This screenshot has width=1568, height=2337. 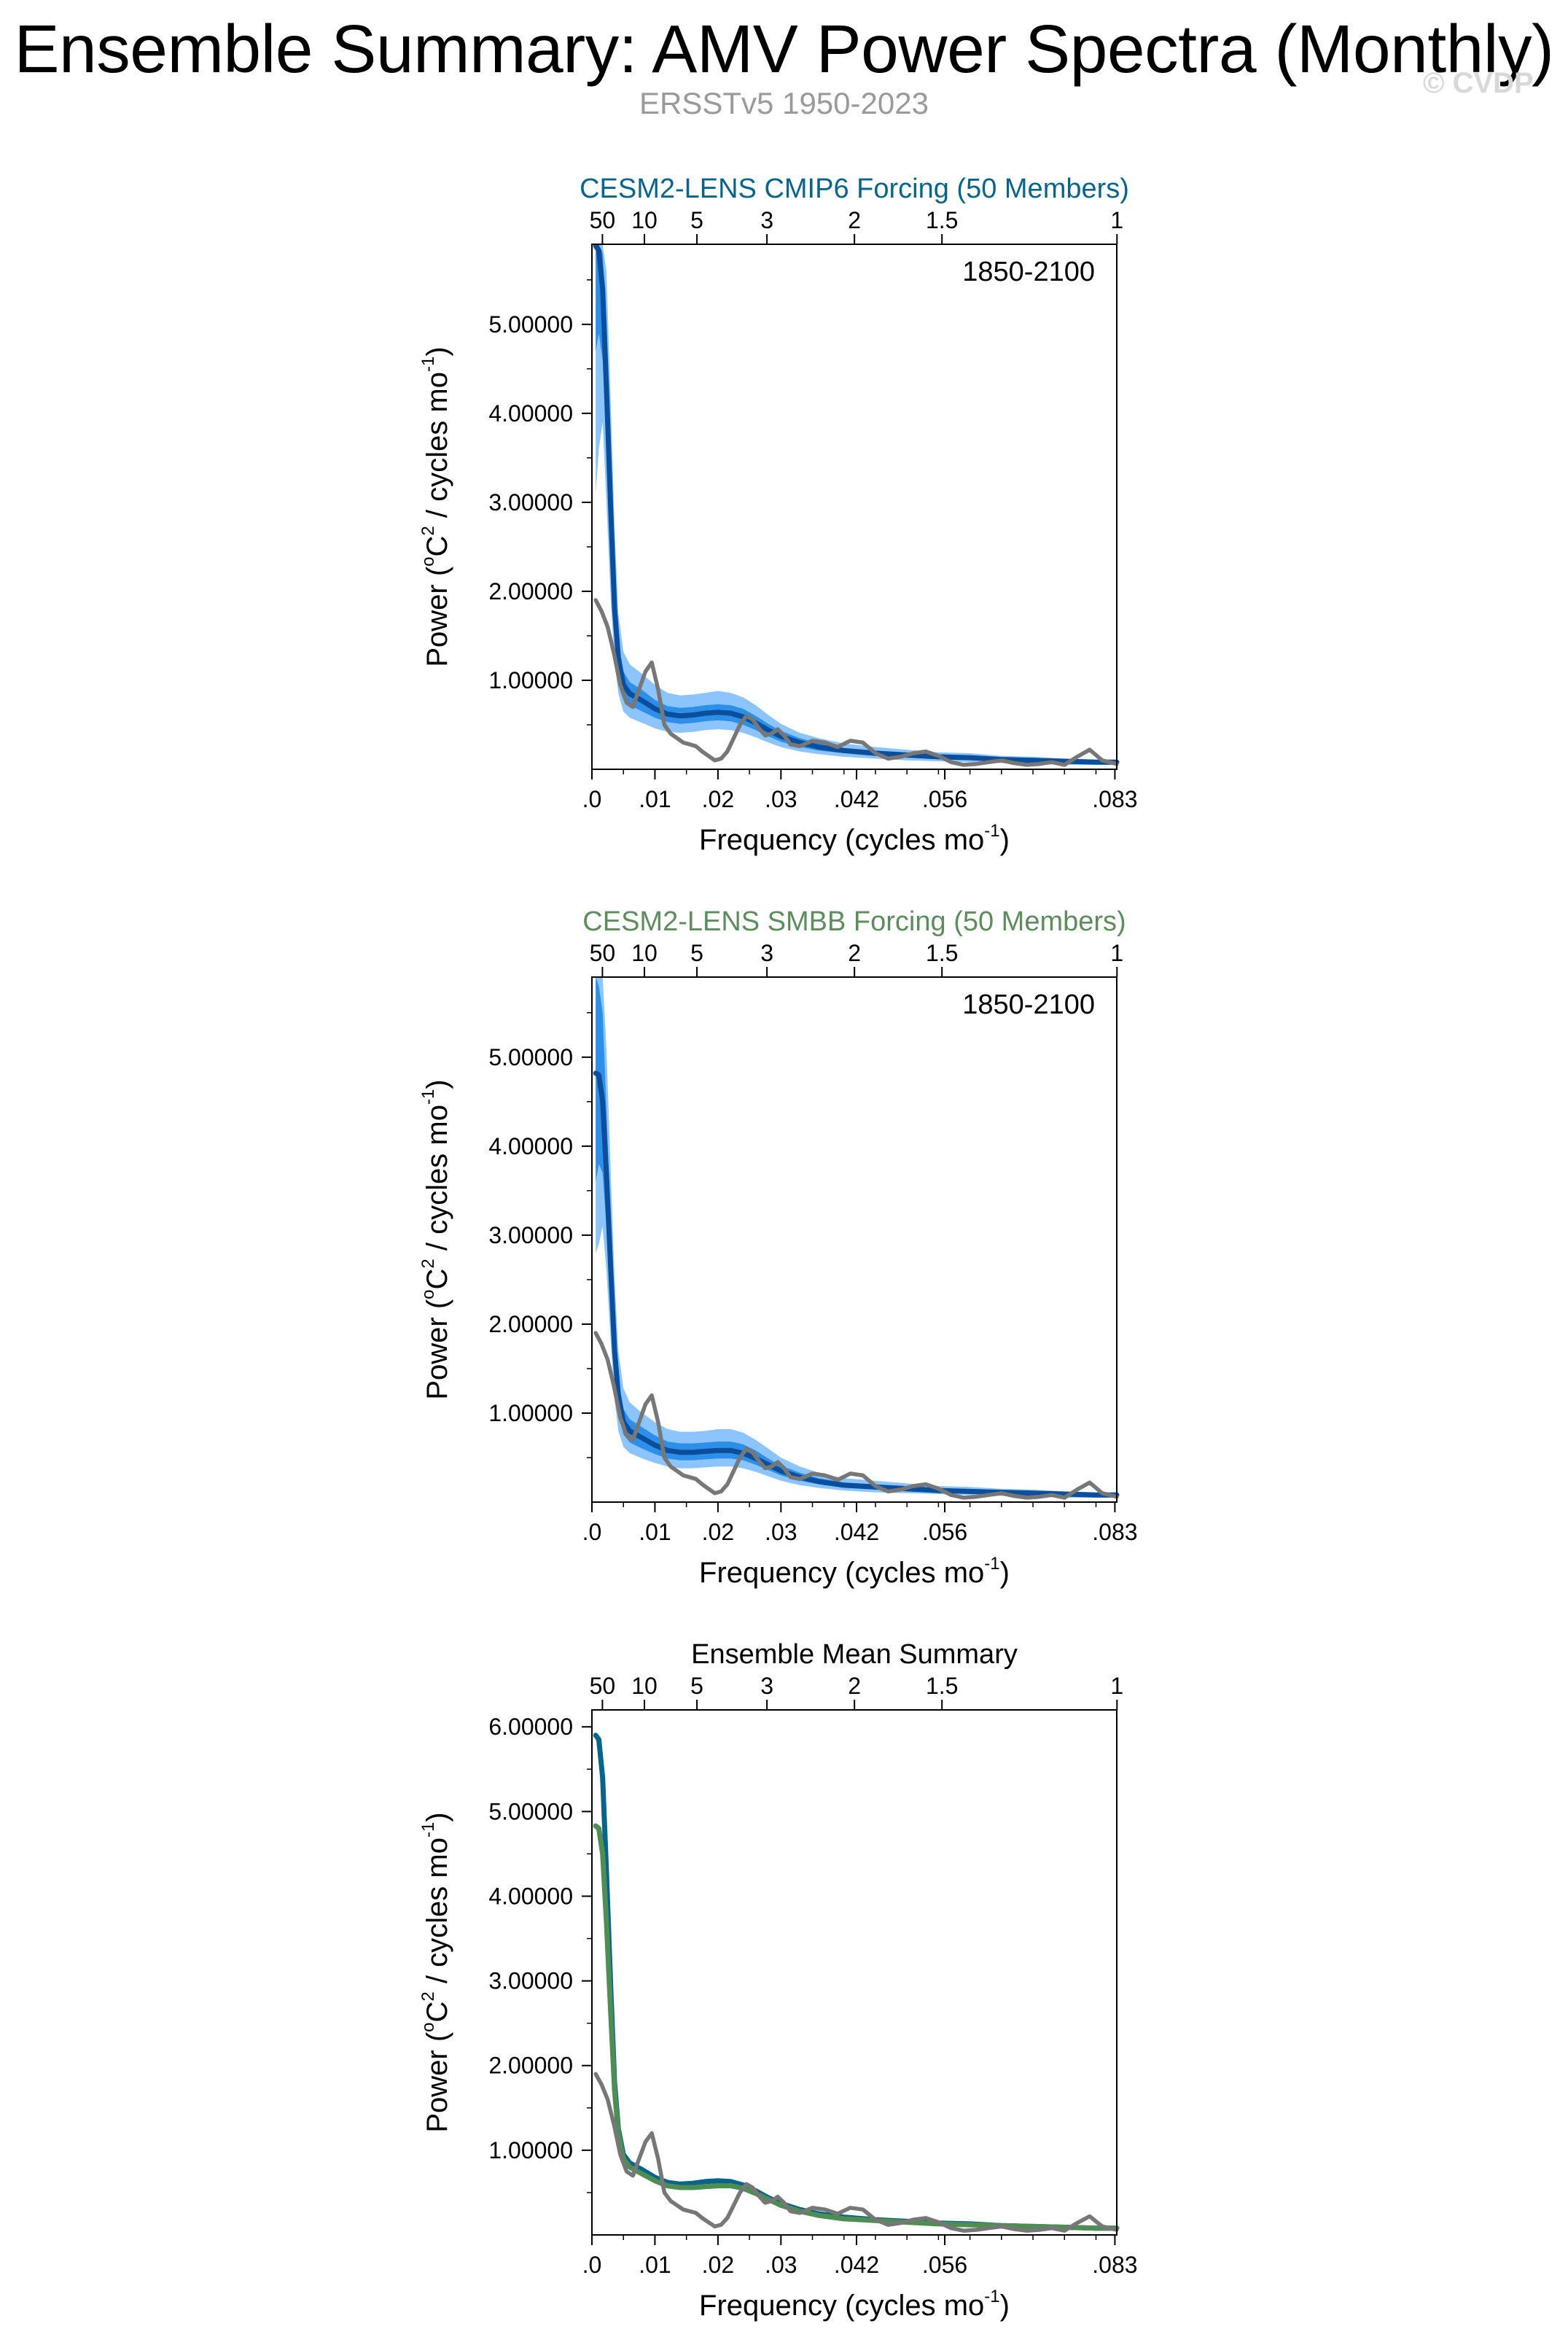 I want to click on y-tick-label: 6.00000, so click(x=530, y=1727).